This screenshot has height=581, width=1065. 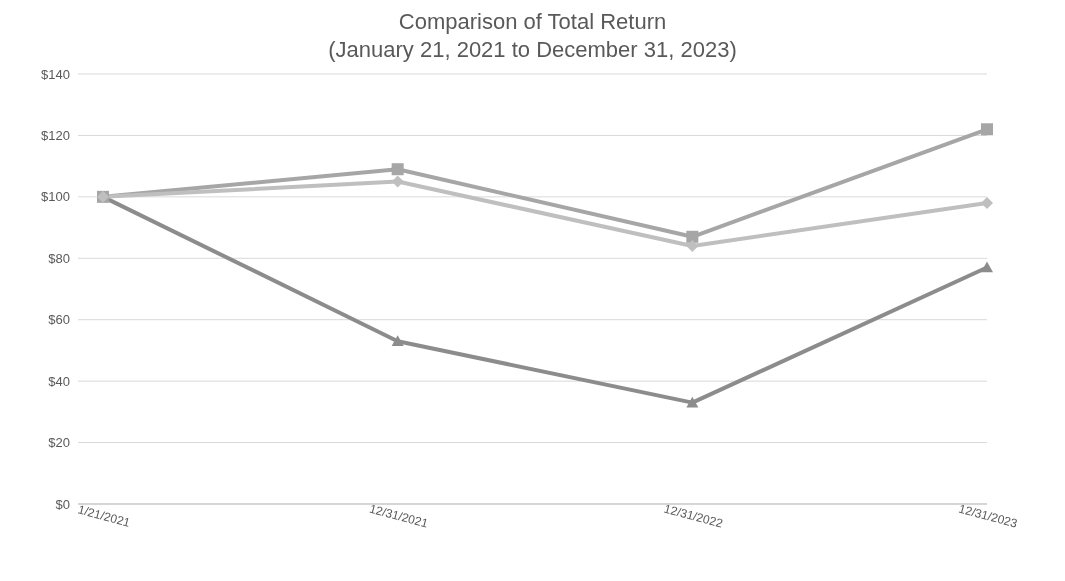 I want to click on y-tick-label: $40, so click(x=59, y=381).